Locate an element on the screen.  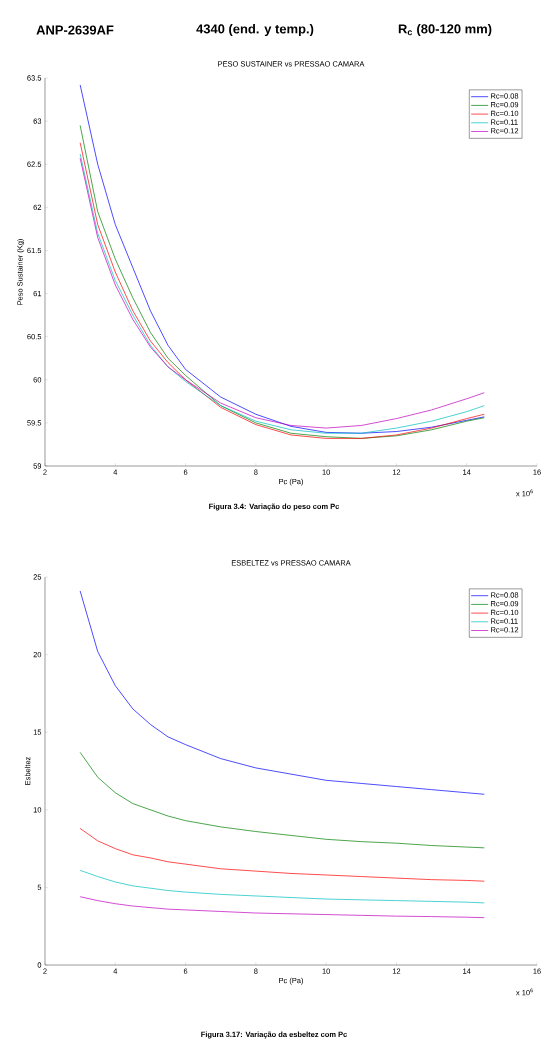
text: R$_{c}$ (80-120 mm) is located at coordinates (445, 30).